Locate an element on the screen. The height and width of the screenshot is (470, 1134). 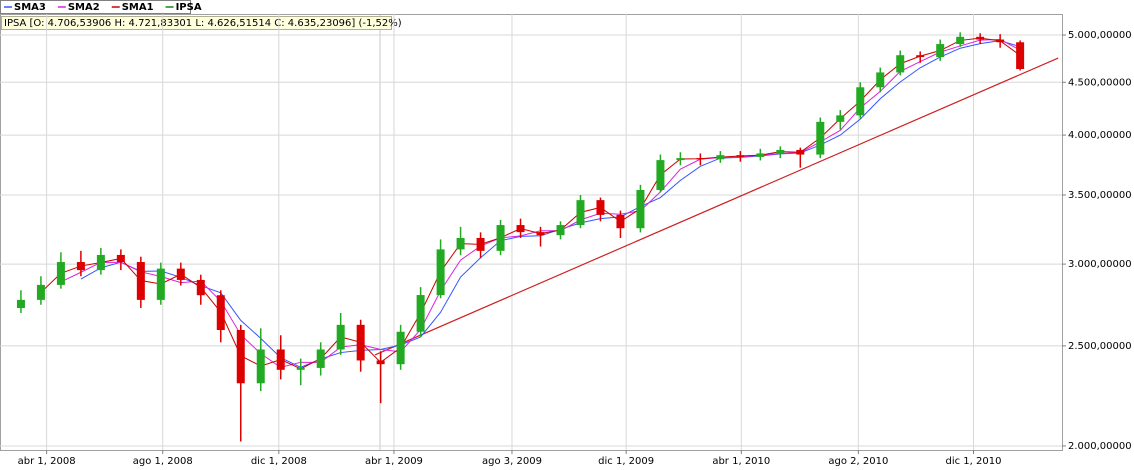
legend-label: SMA3 is located at coordinates (30, 7).